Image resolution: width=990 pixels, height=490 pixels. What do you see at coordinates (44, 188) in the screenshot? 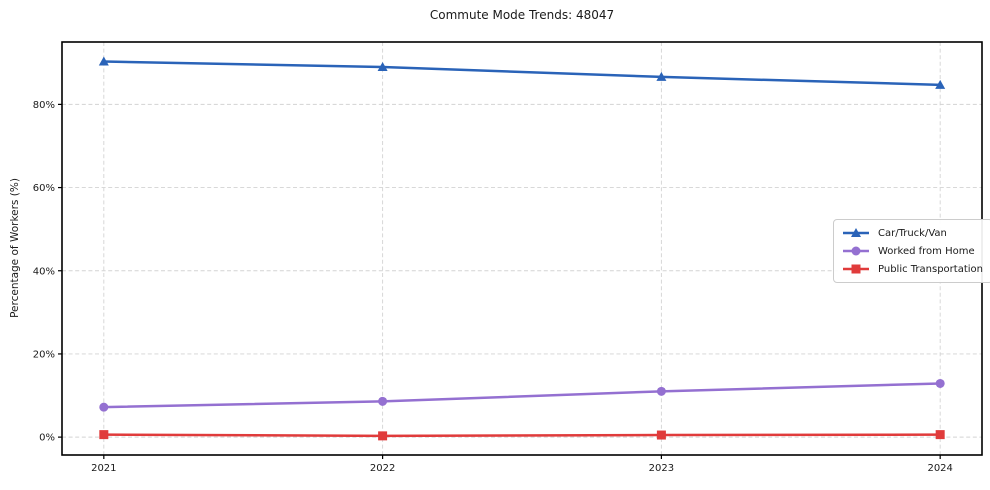
I see `y-tick-label: 60%` at bounding box center [44, 188].